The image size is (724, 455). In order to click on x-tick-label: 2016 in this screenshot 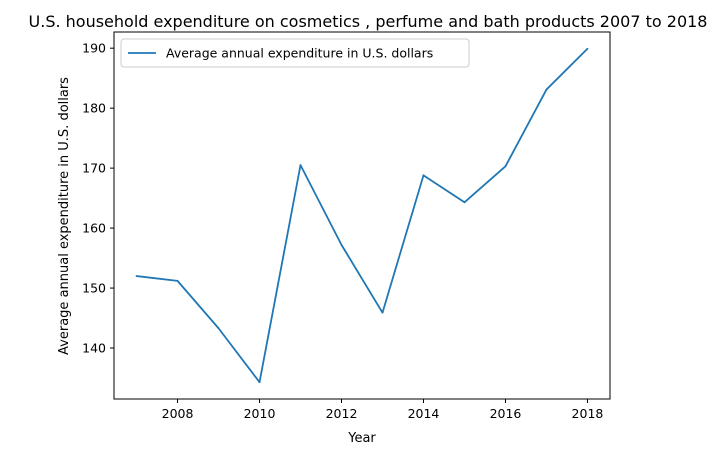, I will do `click(506, 413)`.